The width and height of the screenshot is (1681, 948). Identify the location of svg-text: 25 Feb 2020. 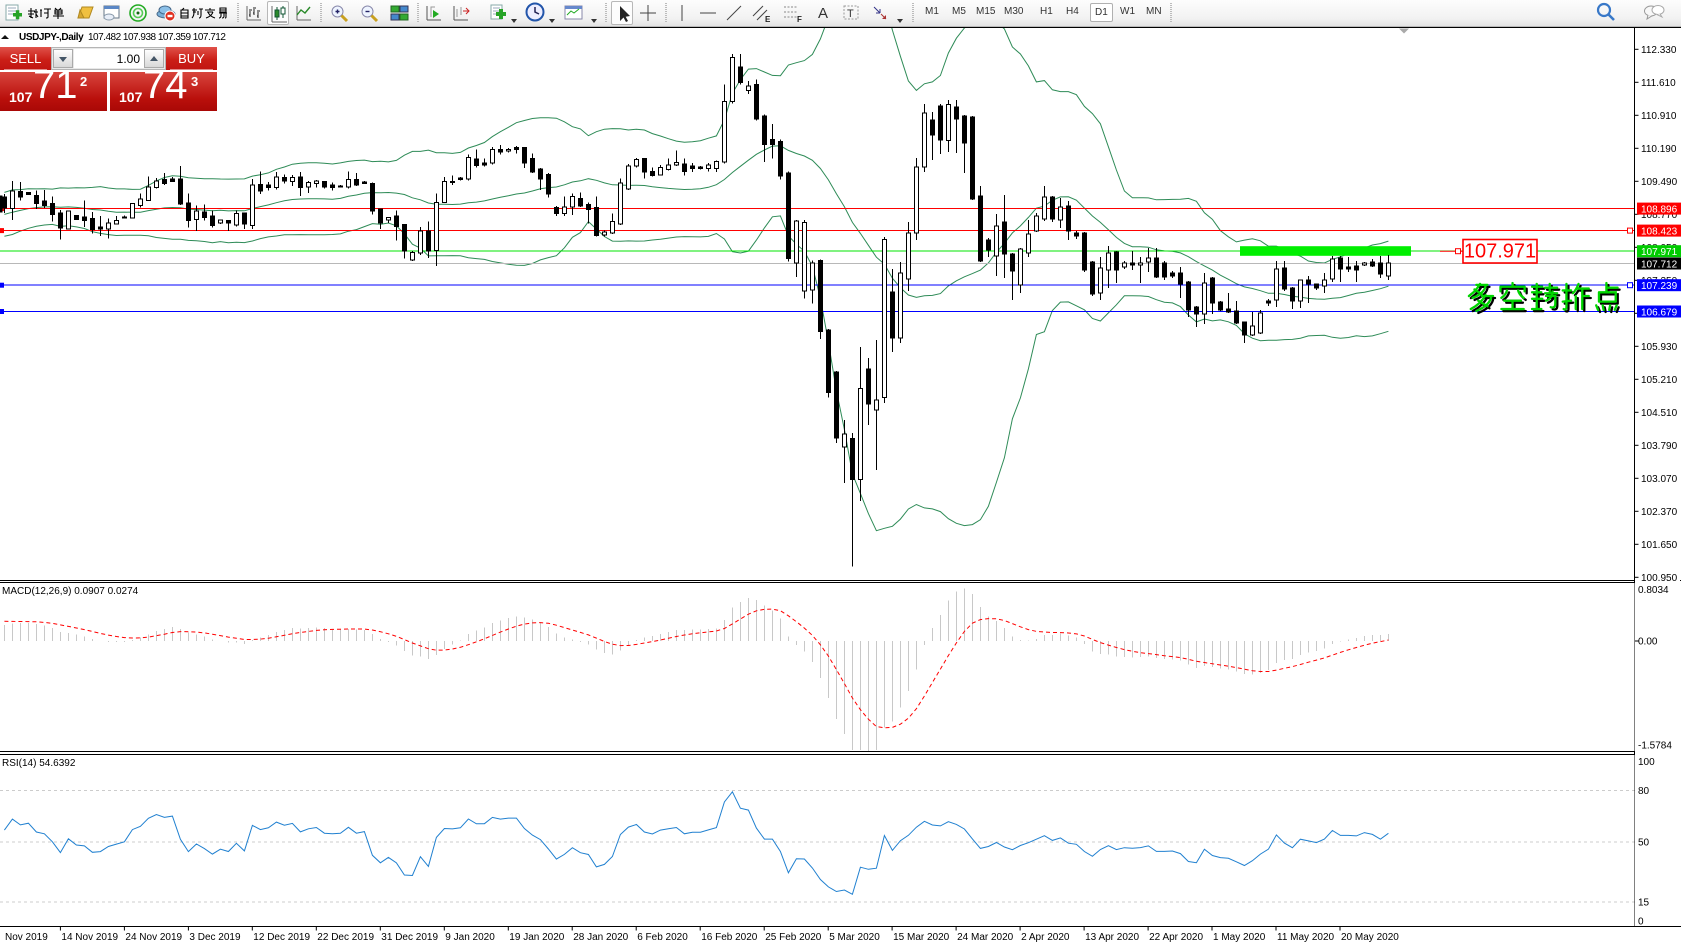
(793, 937).